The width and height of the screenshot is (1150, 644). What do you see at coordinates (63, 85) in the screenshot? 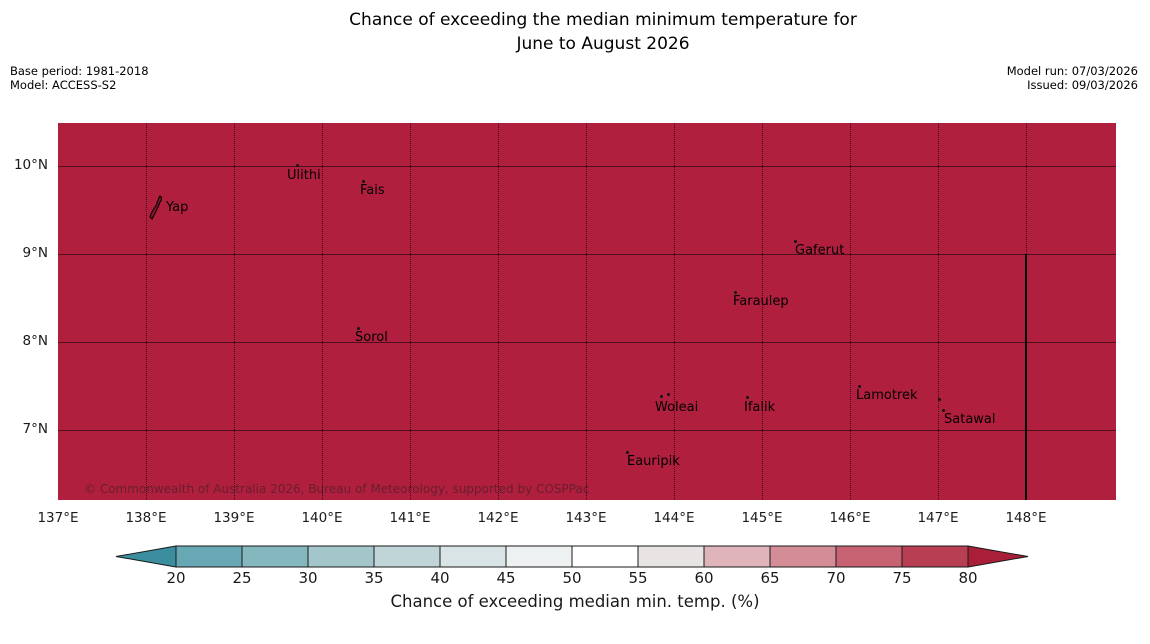
I see `model-text: Model: ACCESS-S2` at bounding box center [63, 85].